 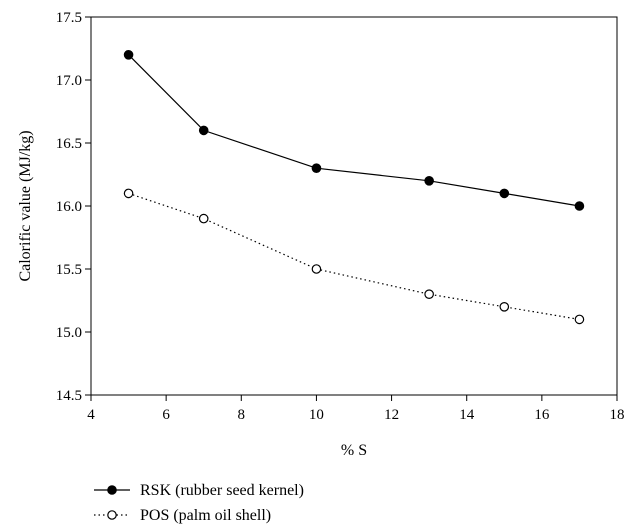 What do you see at coordinates (69, 333) in the screenshot?
I see `y-tick-label: 15.0` at bounding box center [69, 333].